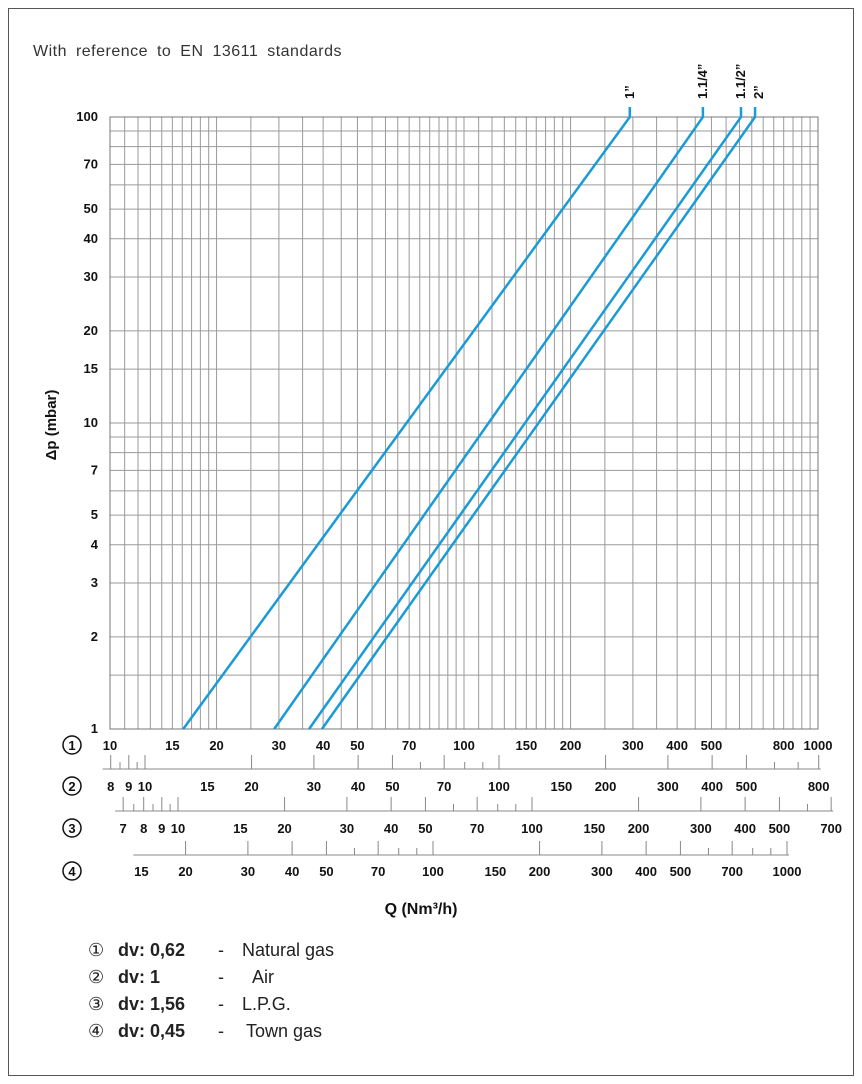 The image size is (862, 1084). What do you see at coordinates (91, 163) in the screenshot?
I see `y-tick-label: 70` at bounding box center [91, 163].